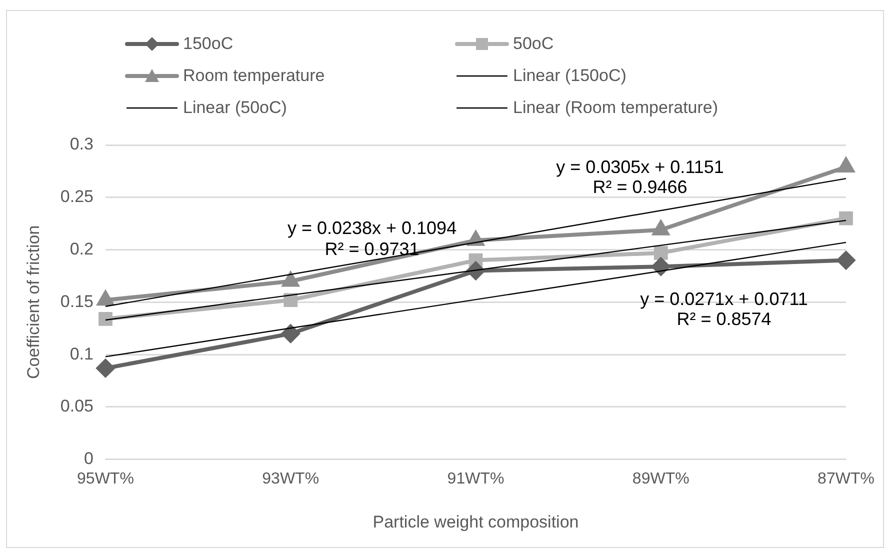  I want to click on x-tick-label: 93WT%, so click(291, 479).